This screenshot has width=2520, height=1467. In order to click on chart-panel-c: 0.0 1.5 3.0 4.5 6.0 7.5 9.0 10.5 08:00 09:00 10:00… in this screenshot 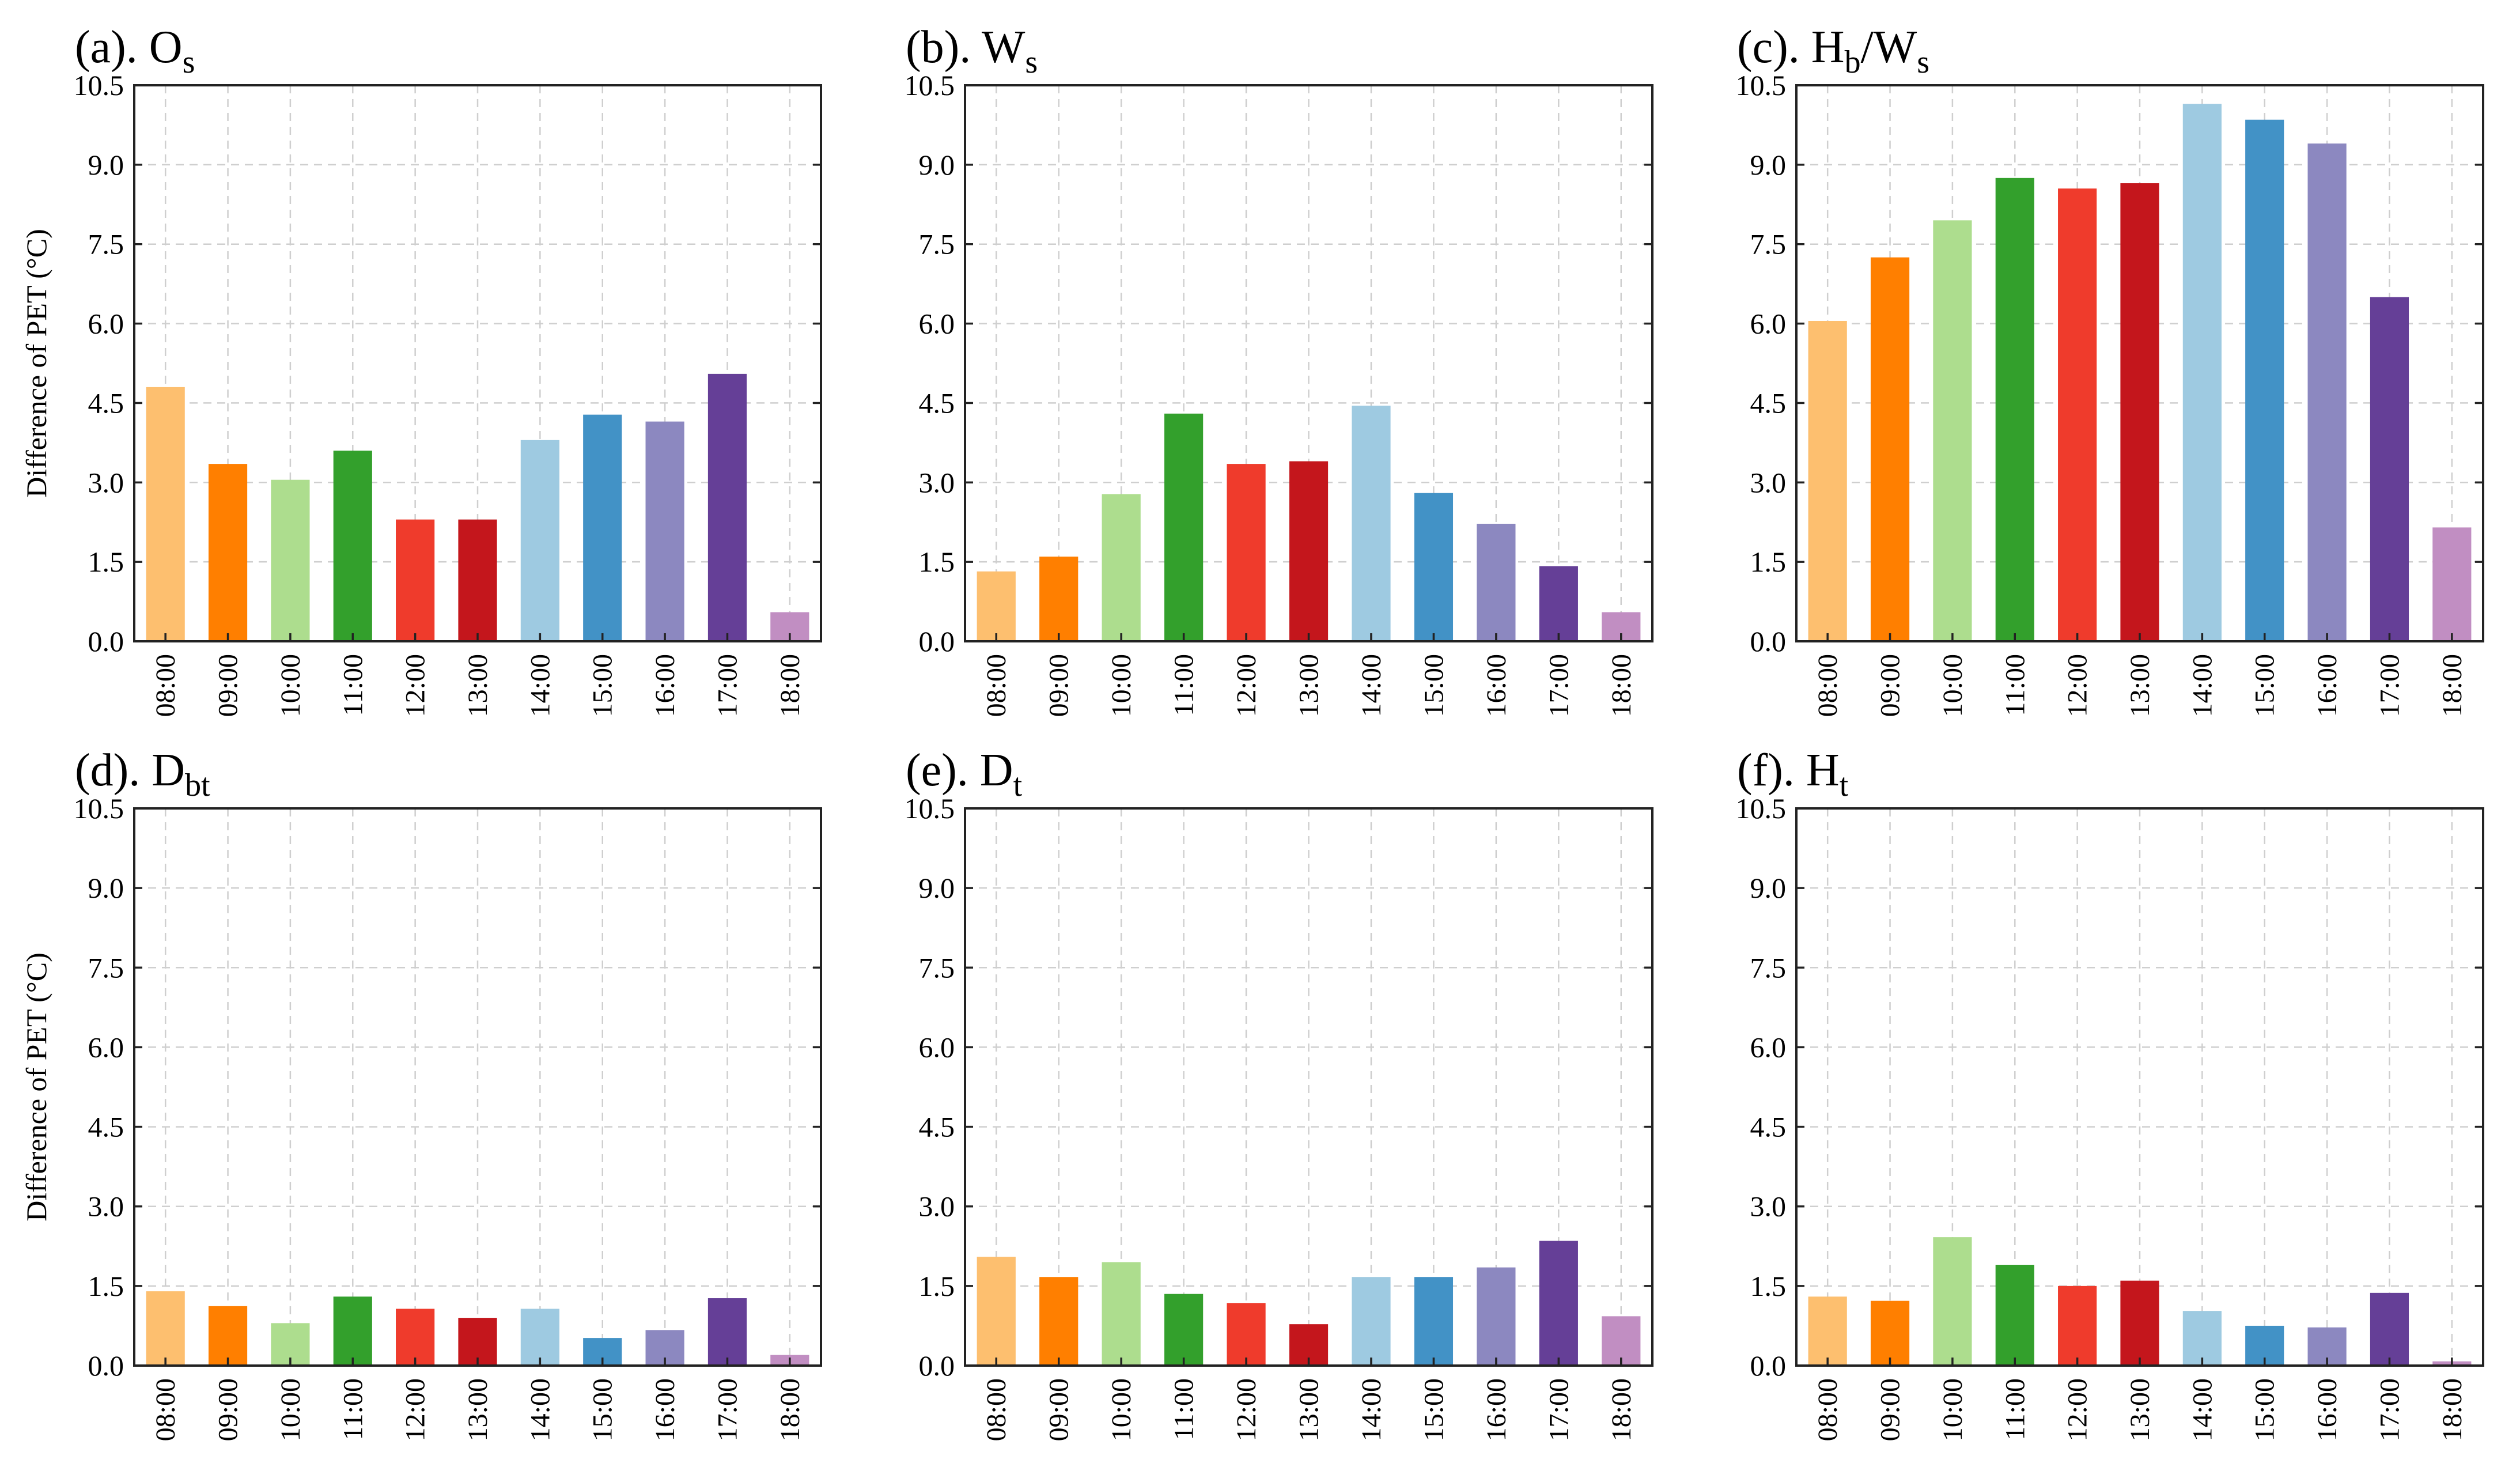, I will do `click(2110, 369)`.